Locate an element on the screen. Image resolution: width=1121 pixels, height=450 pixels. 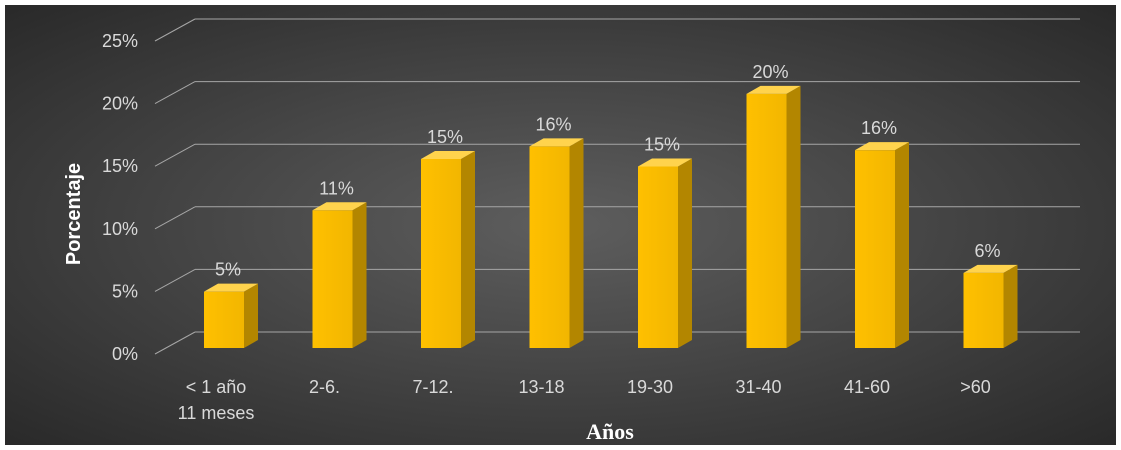
category-label: >60 is located at coordinates (975, 387).